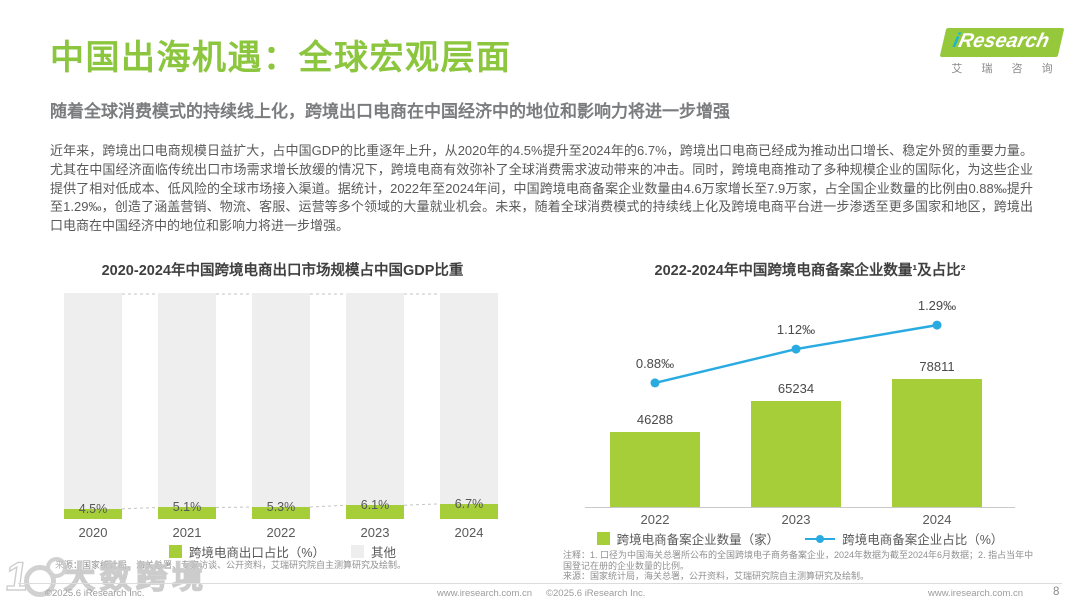  What do you see at coordinates (485, 593) in the screenshot?
I see `footer-url-left: www.iresearch.com.cn` at bounding box center [485, 593].